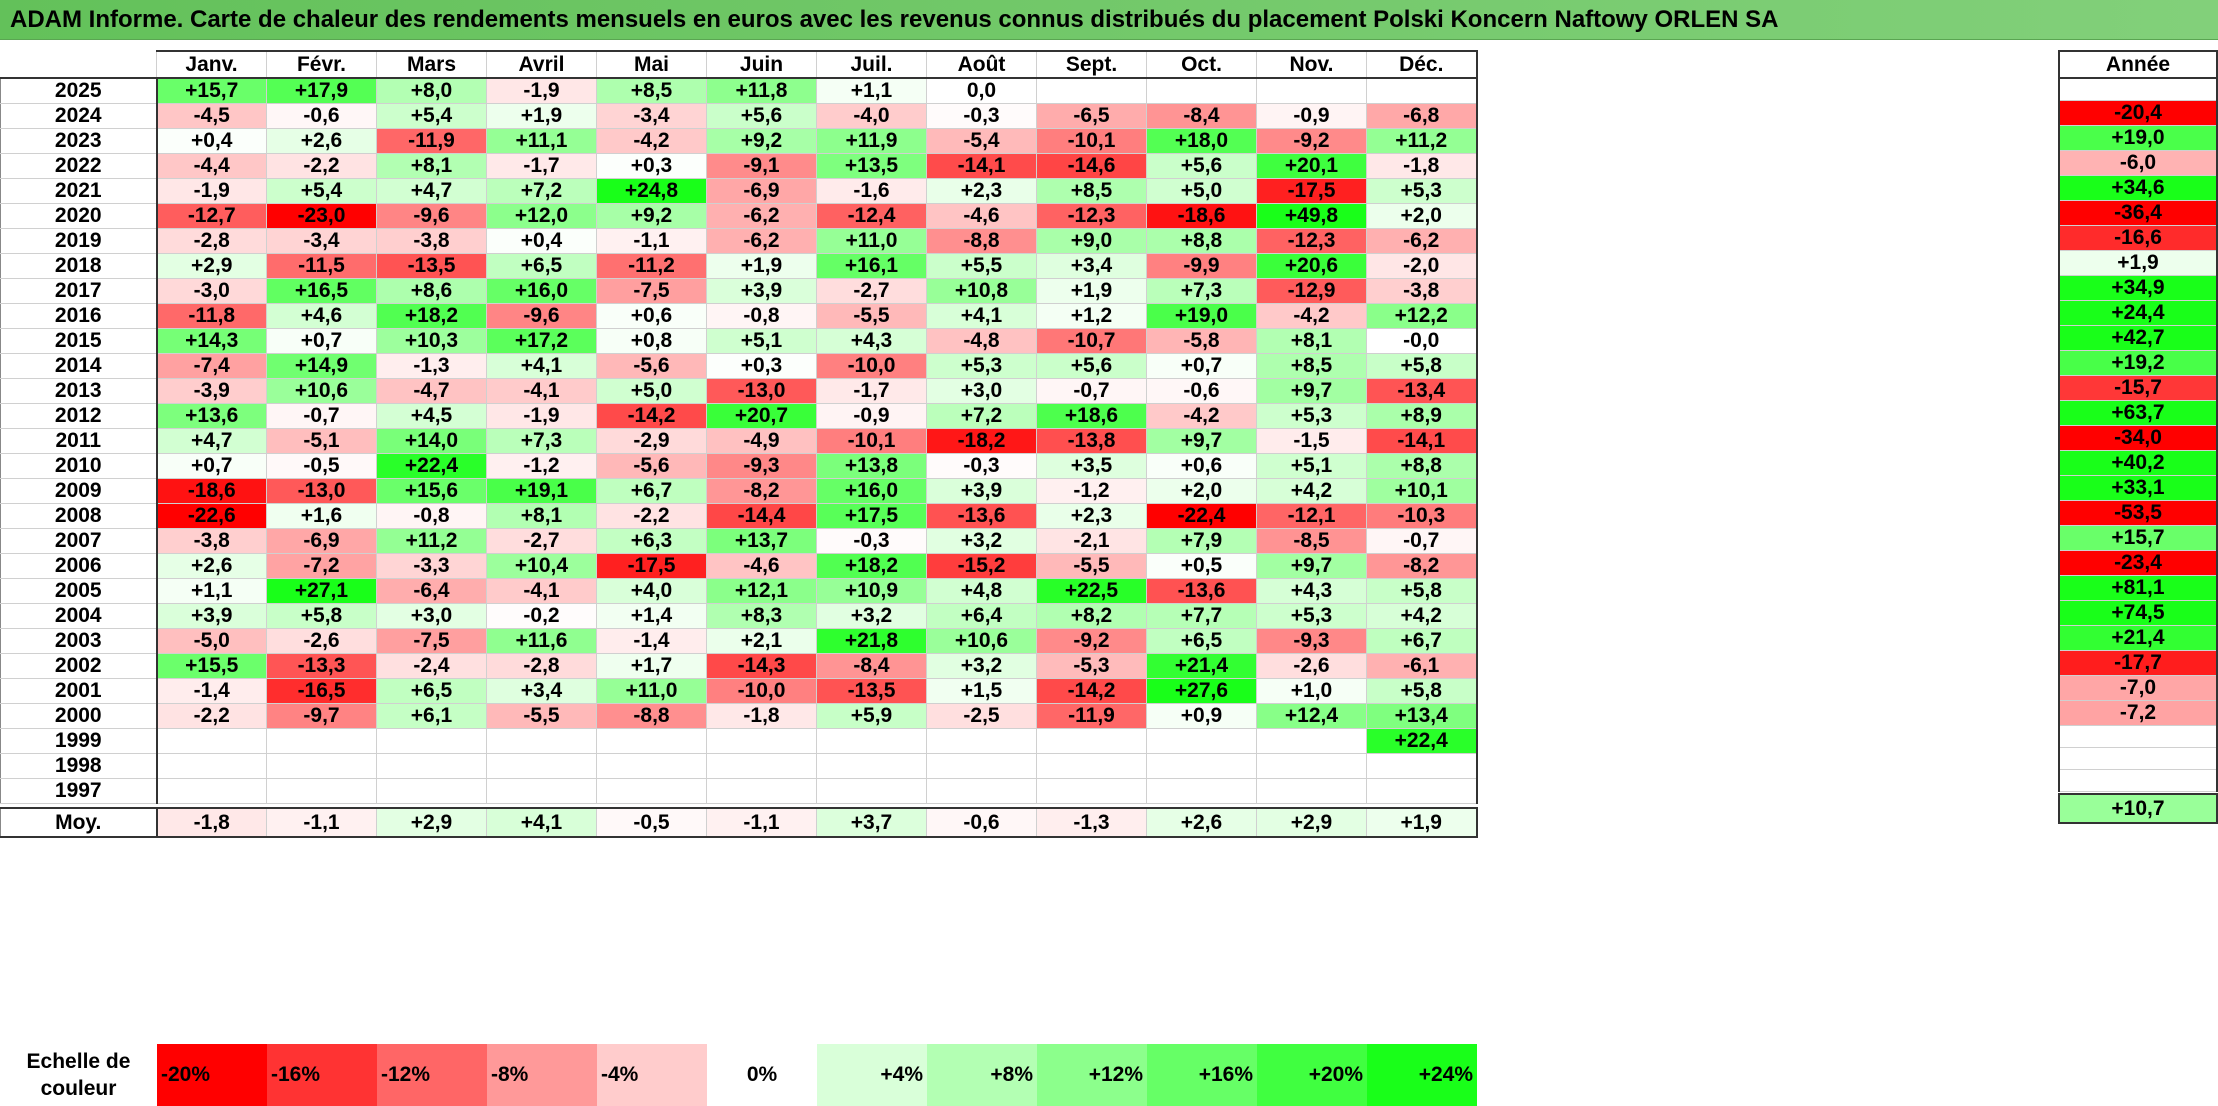 This screenshot has height=1106, width=2218. What do you see at coordinates (541, 166) in the screenshot?
I see `heatmap-cell: -1,7` at bounding box center [541, 166].